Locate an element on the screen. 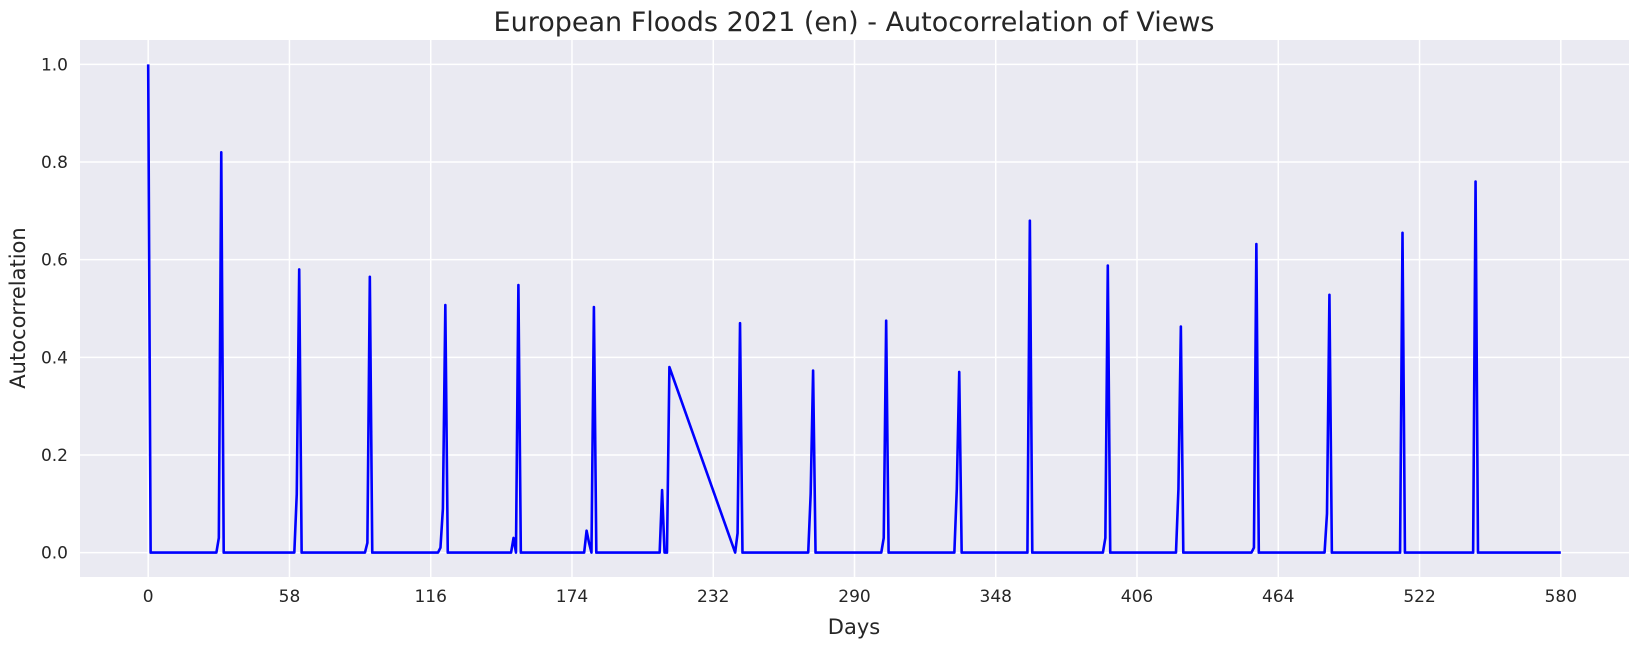  x-tick-label: 522 is located at coordinates (1419, 597).